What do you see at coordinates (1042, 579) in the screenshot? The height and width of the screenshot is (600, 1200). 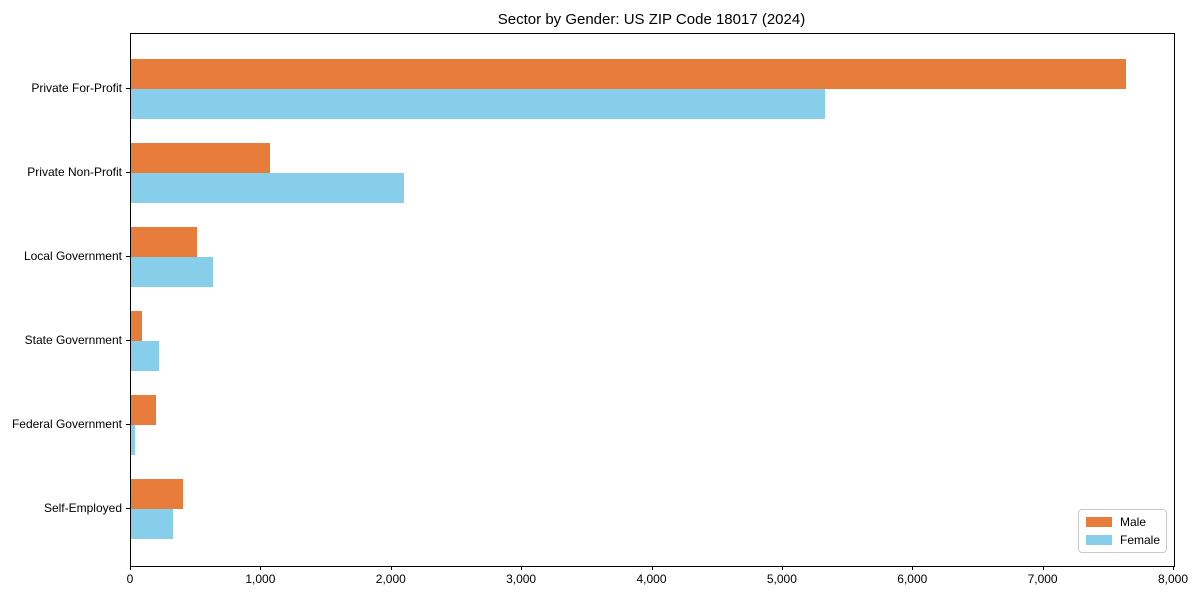 I see `x-tick-label: 7,000` at bounding box center [1042, 579].